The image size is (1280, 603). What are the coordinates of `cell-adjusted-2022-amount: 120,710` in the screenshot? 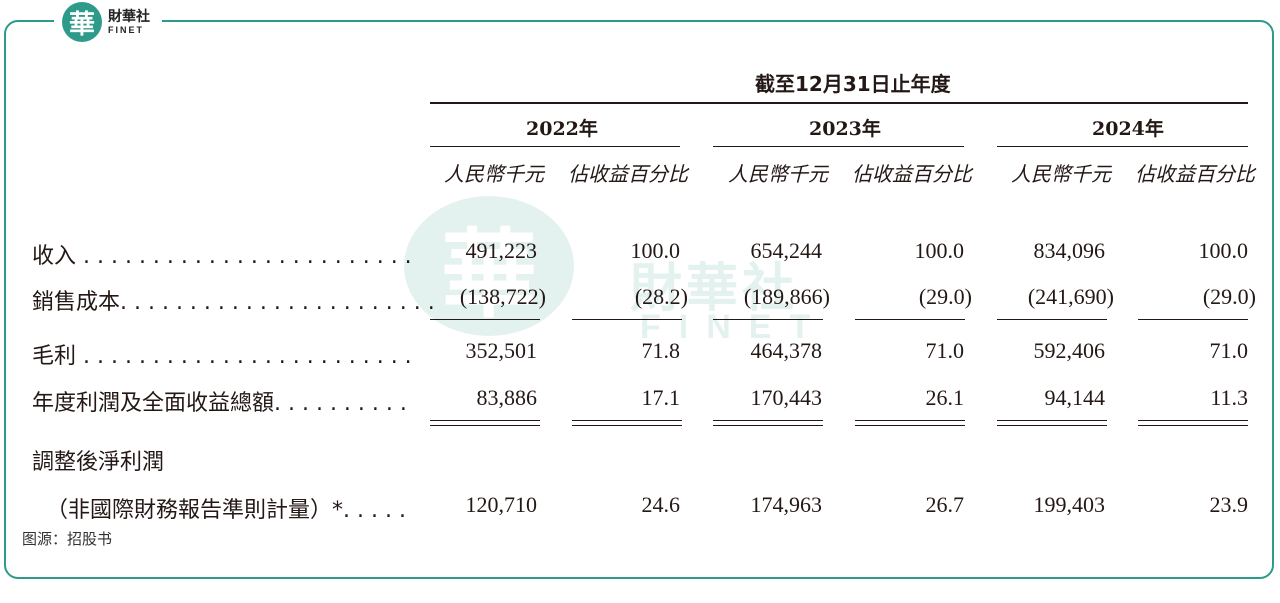 It's located at (501, 504).